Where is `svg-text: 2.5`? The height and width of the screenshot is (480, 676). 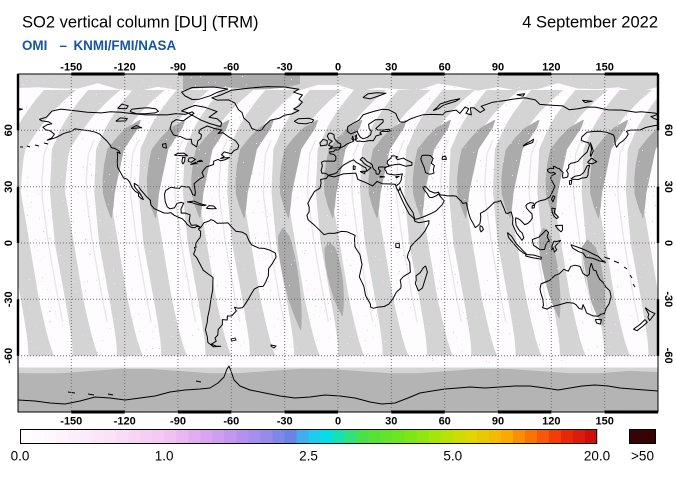
svg-text: 2.5 is located at coordinates (308, 456).